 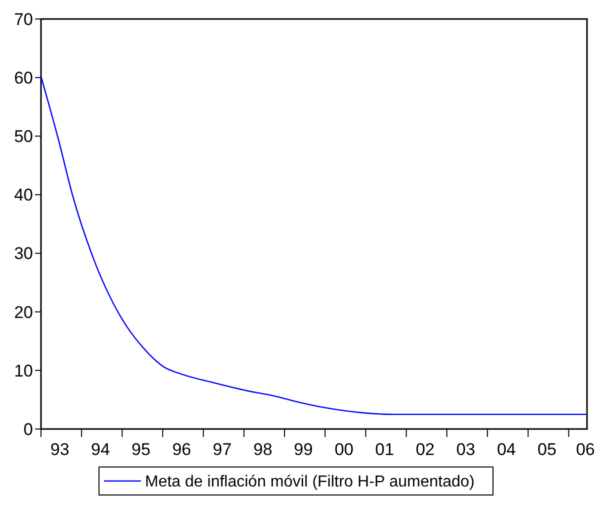 I want to click on x-tick-label: 97, so click(x=222, y=449).